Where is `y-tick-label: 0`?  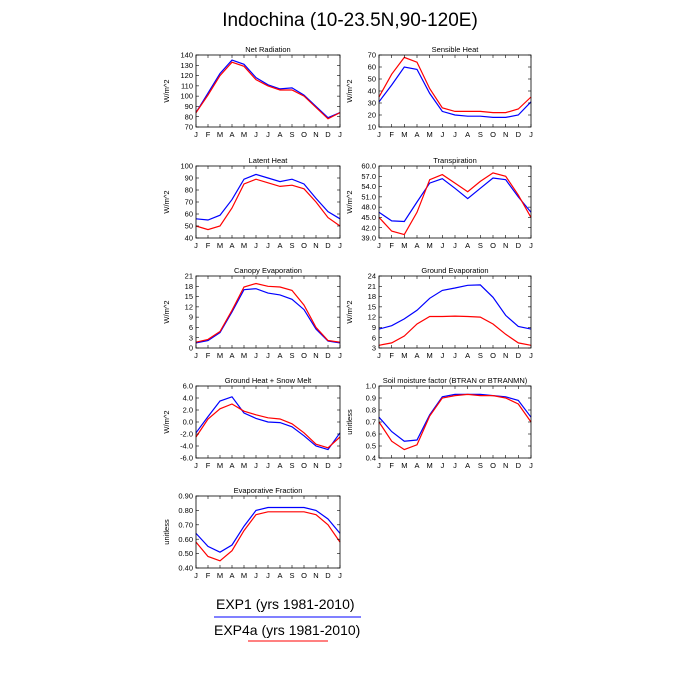
y-tick-label: 0 is located at coordinates (191, 348).